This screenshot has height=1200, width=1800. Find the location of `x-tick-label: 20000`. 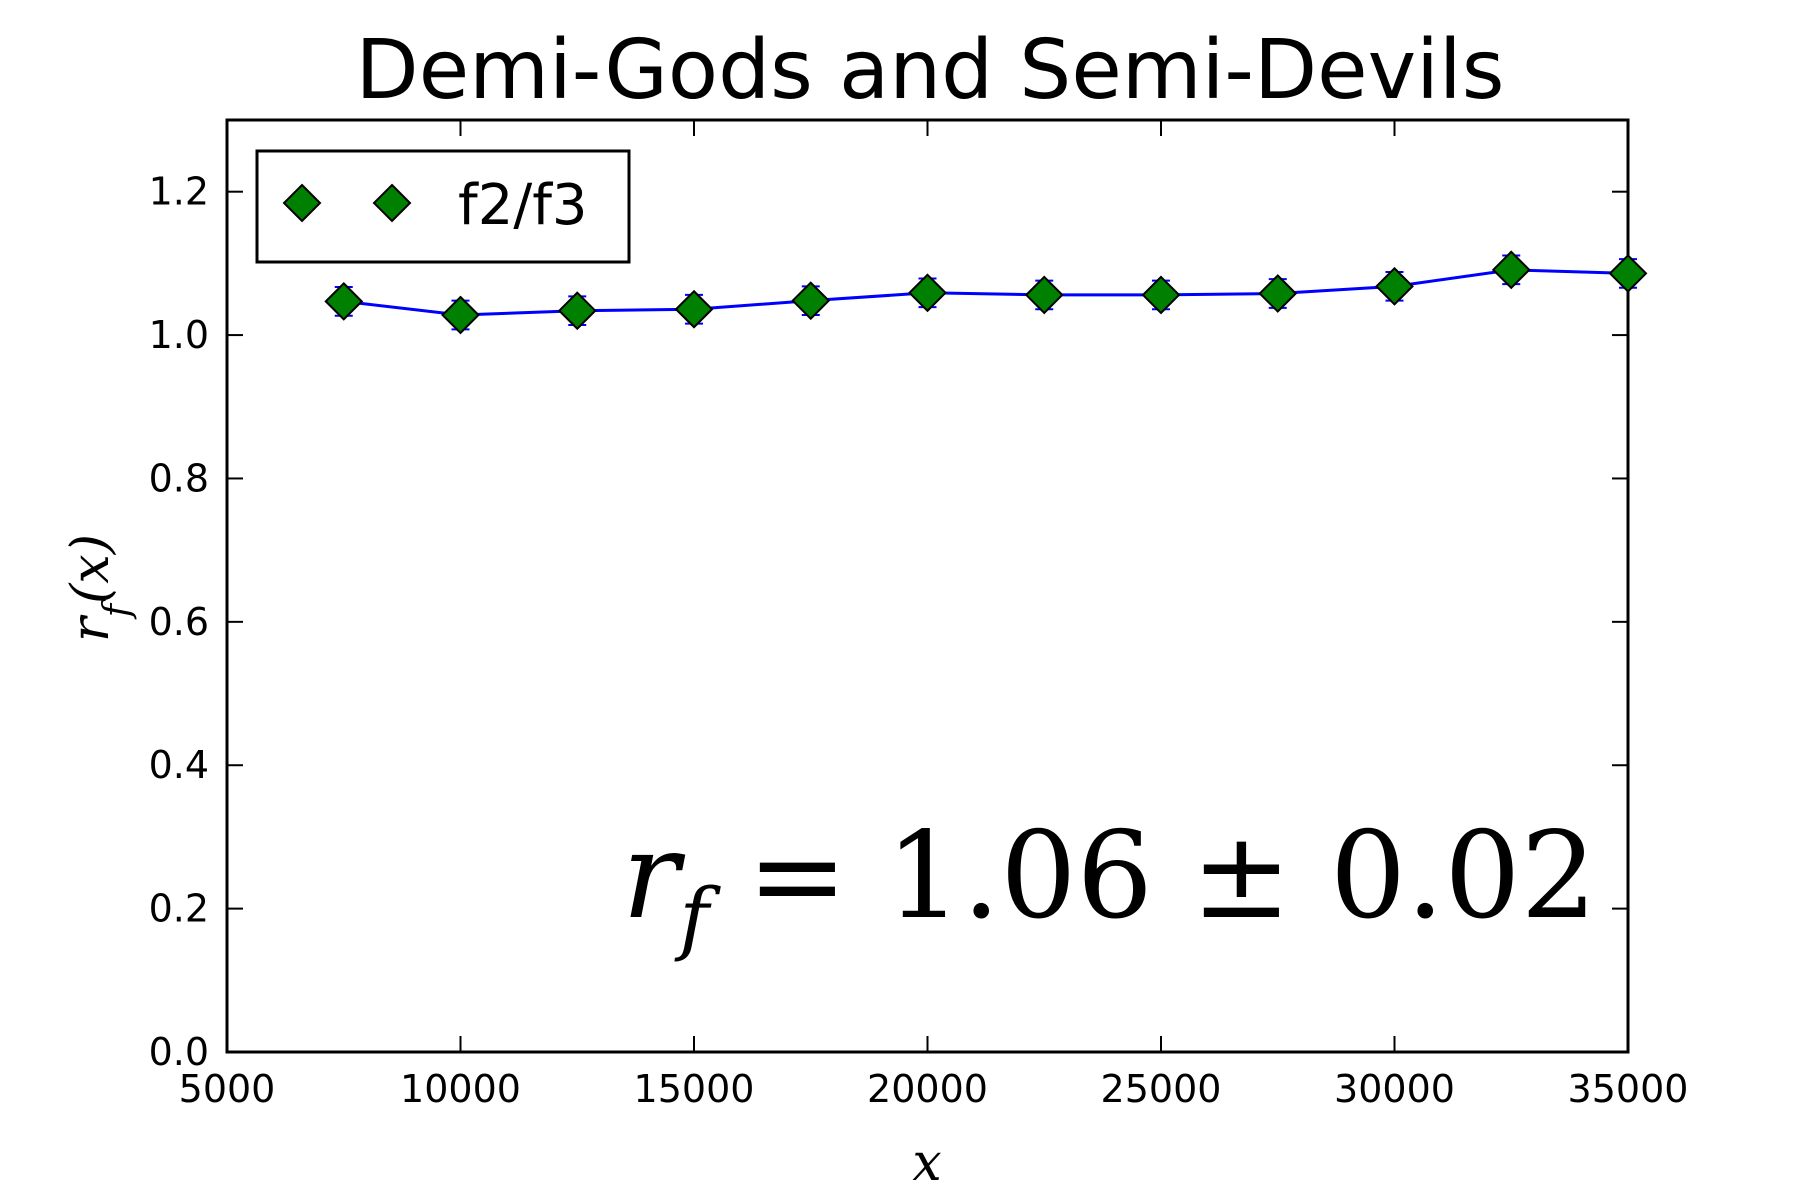

x-tick-label: 20000 is located at coordinates (927, 1089).